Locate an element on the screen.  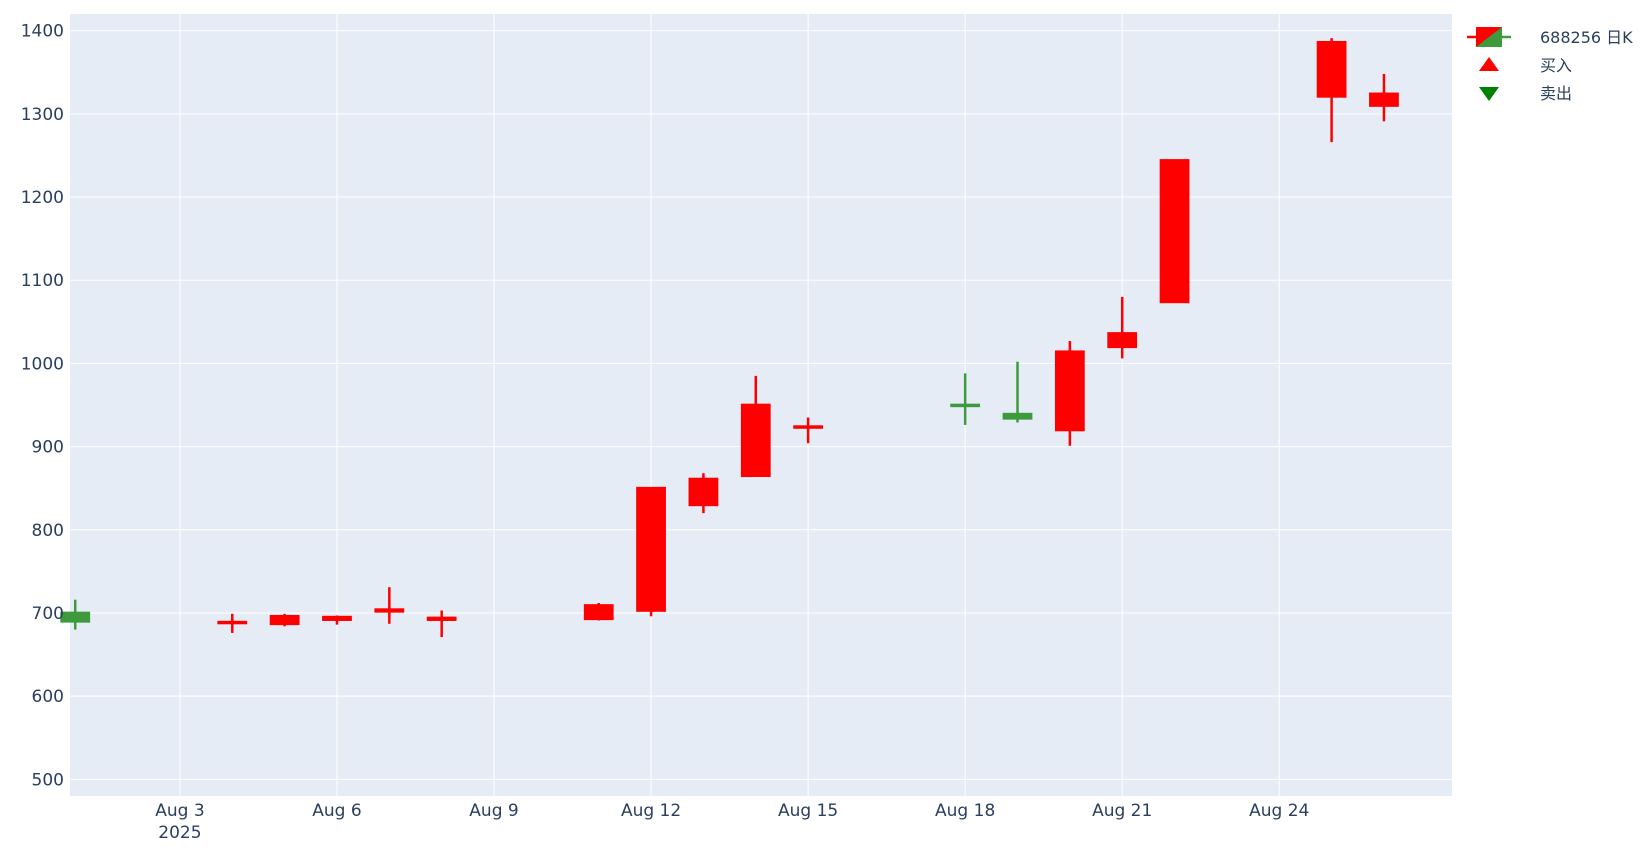
x-tick-label: Aug 6 is located at coordinates (336, 811).